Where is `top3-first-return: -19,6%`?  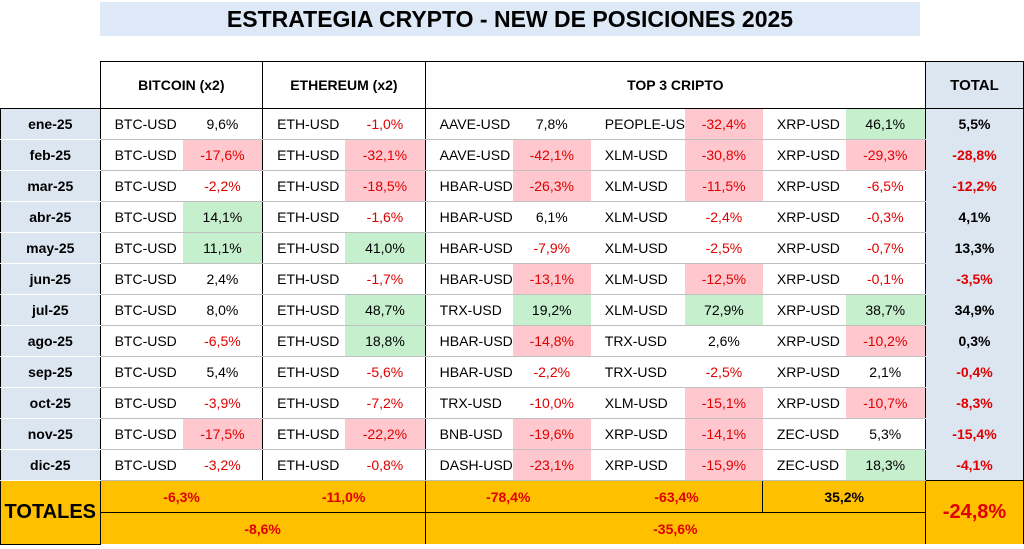 top3-first-return: -19,6% is located at coordinates (551, 434).